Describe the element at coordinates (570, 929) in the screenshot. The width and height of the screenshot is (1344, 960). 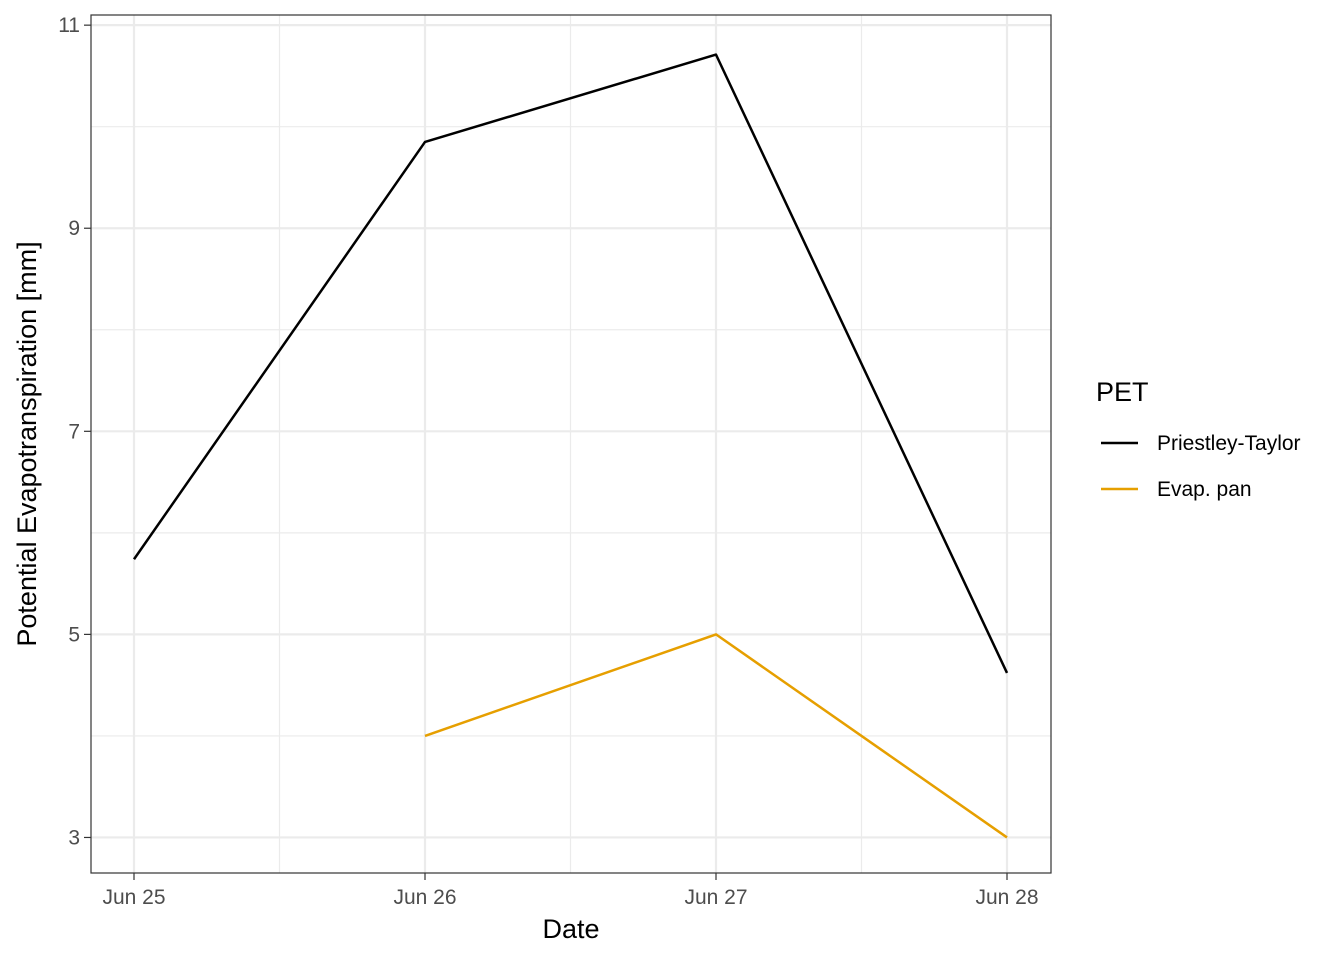
I see `x-axis-title: Date` at that location.